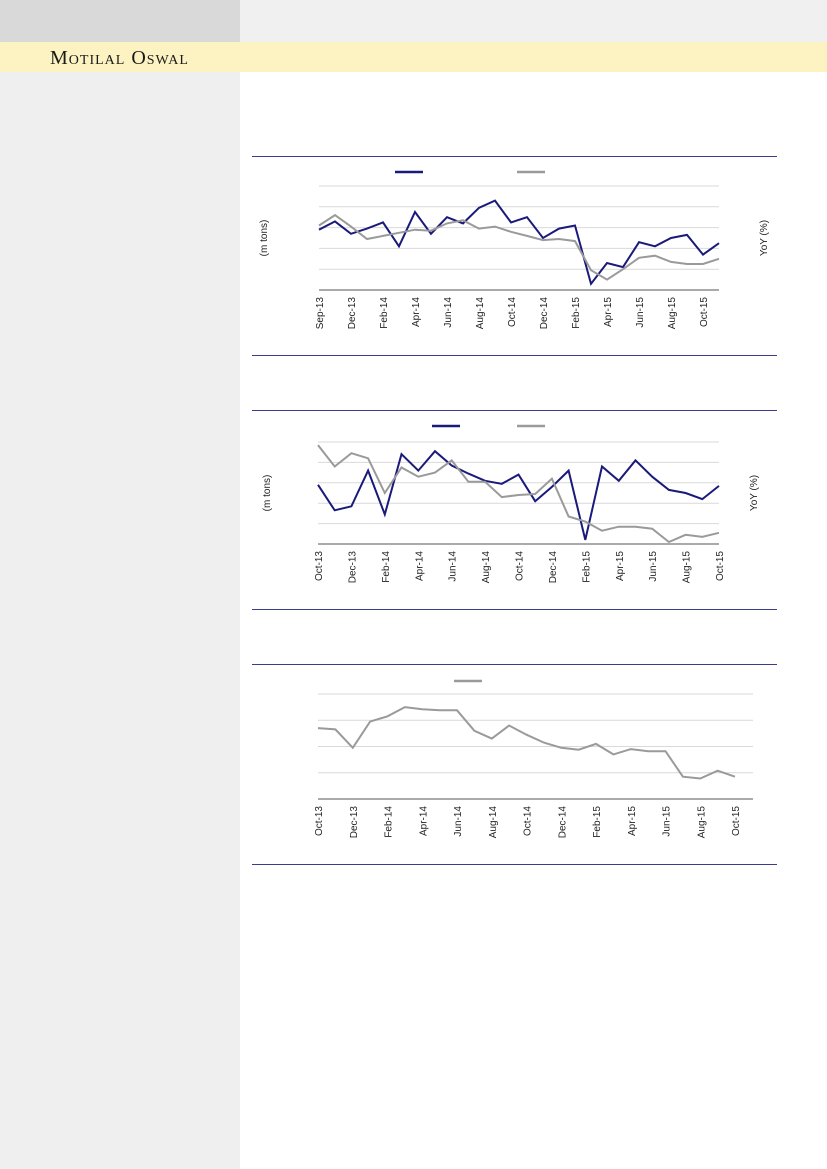 Image resolution: width=827 pixels, height=1169 pixels. Describe the element at coordinates (514, 355) in the screenshot. I see `chart-1-bottom-rule` at that location.